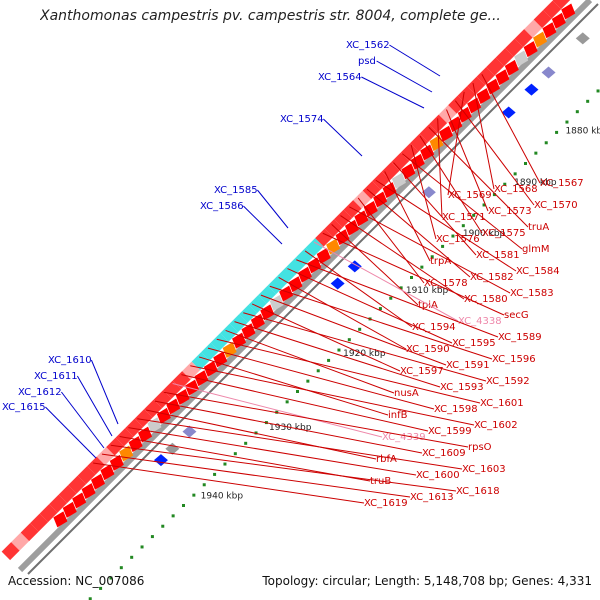 The width and height of the screenshot is (600, 600). What do you see at coordinates (510, 211) in the screenshot?
I see `reverse-gene-label: XC_1573` at bounding box center [510, 211].